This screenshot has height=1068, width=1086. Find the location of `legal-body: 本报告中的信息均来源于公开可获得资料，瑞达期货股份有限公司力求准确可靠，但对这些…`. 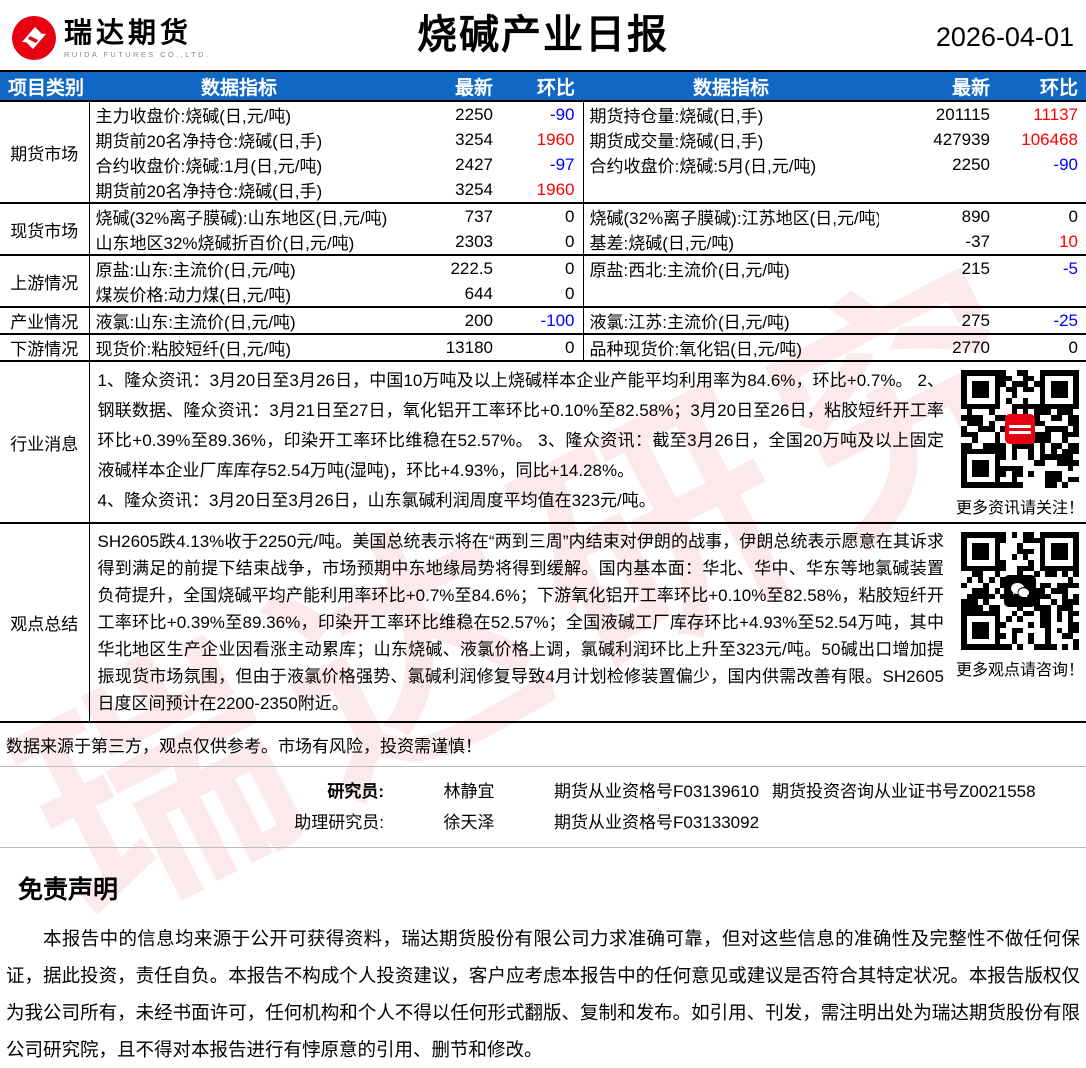

legal-body: 本报告中的信息均来源于公开可获得资料，瑞达期货股份有限公司力求准确可靠，但对这些… is located at coordinates (543, 994).